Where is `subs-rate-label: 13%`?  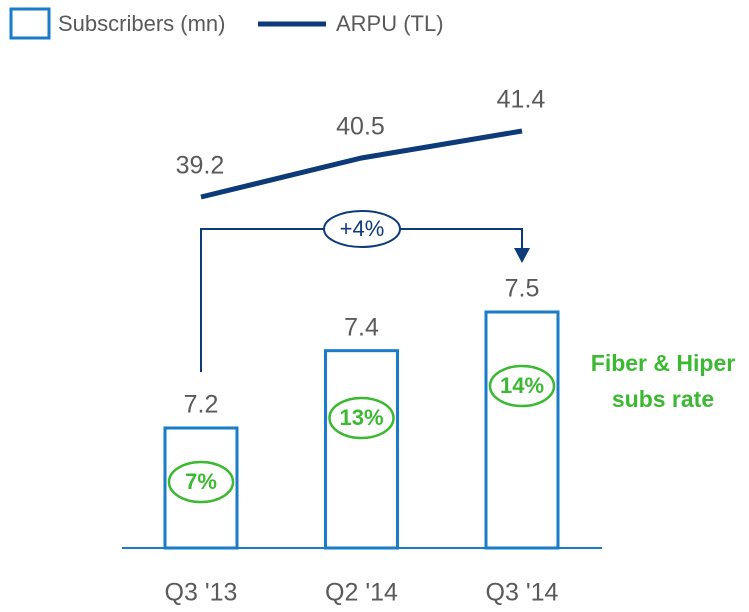
subs-rate-label: 13% is located at coordinates (361, 417).